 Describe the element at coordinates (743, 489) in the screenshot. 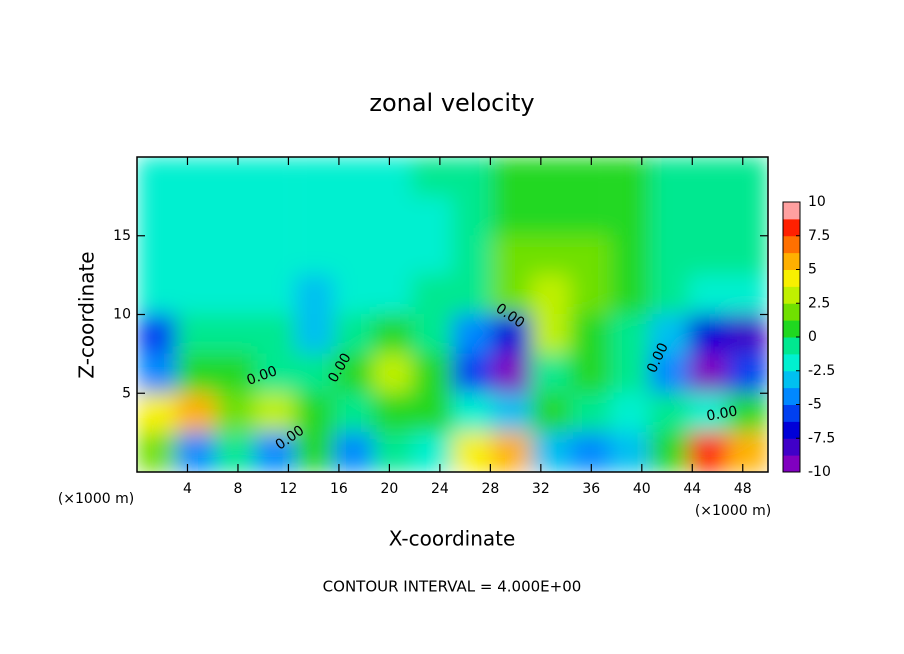

I see `x-tick-label: 48` at that location.